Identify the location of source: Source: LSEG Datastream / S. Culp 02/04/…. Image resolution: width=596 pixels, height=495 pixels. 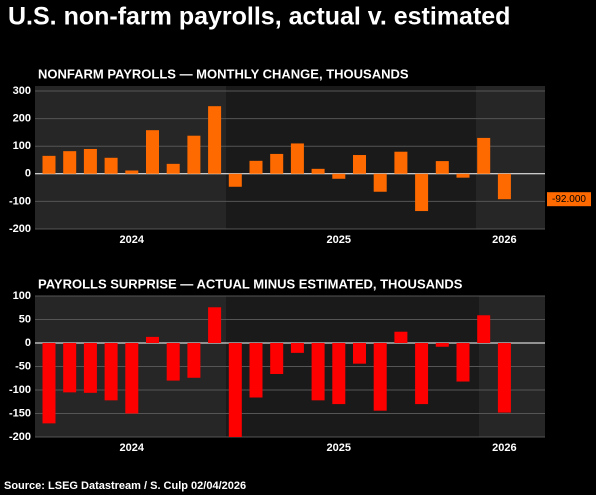
(125, 486).